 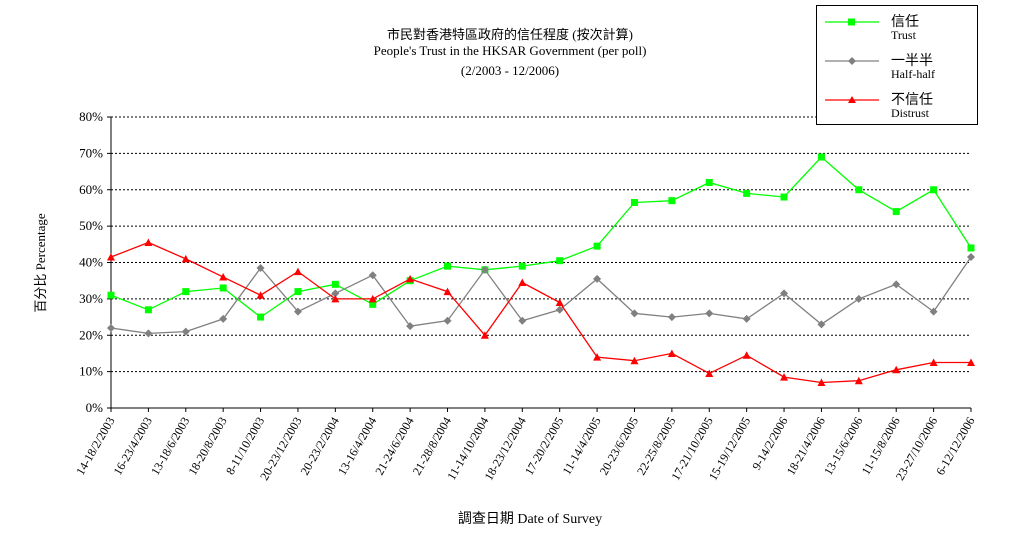 I want to click on y-tick-label: 20%, so click(x=91, y=334).